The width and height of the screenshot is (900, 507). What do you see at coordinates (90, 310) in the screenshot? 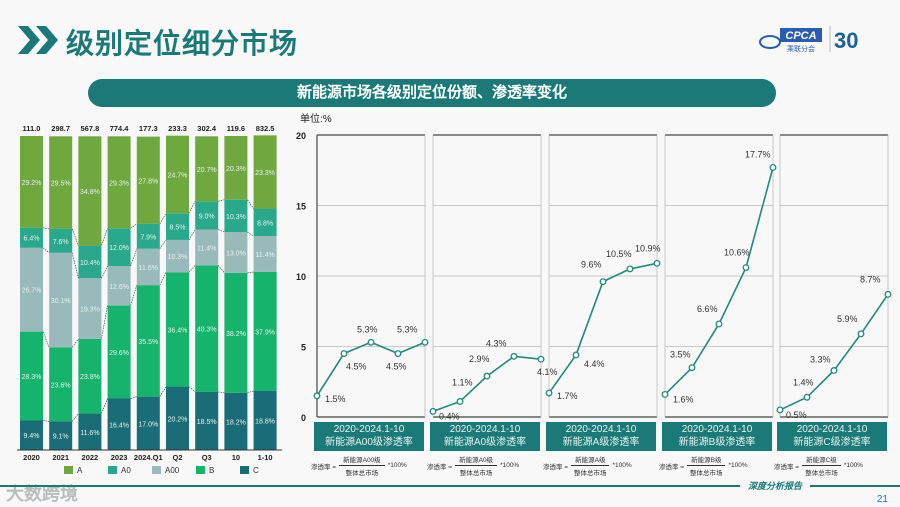
I see `bar-label: 19.3%` at bounding box center [90, 310].